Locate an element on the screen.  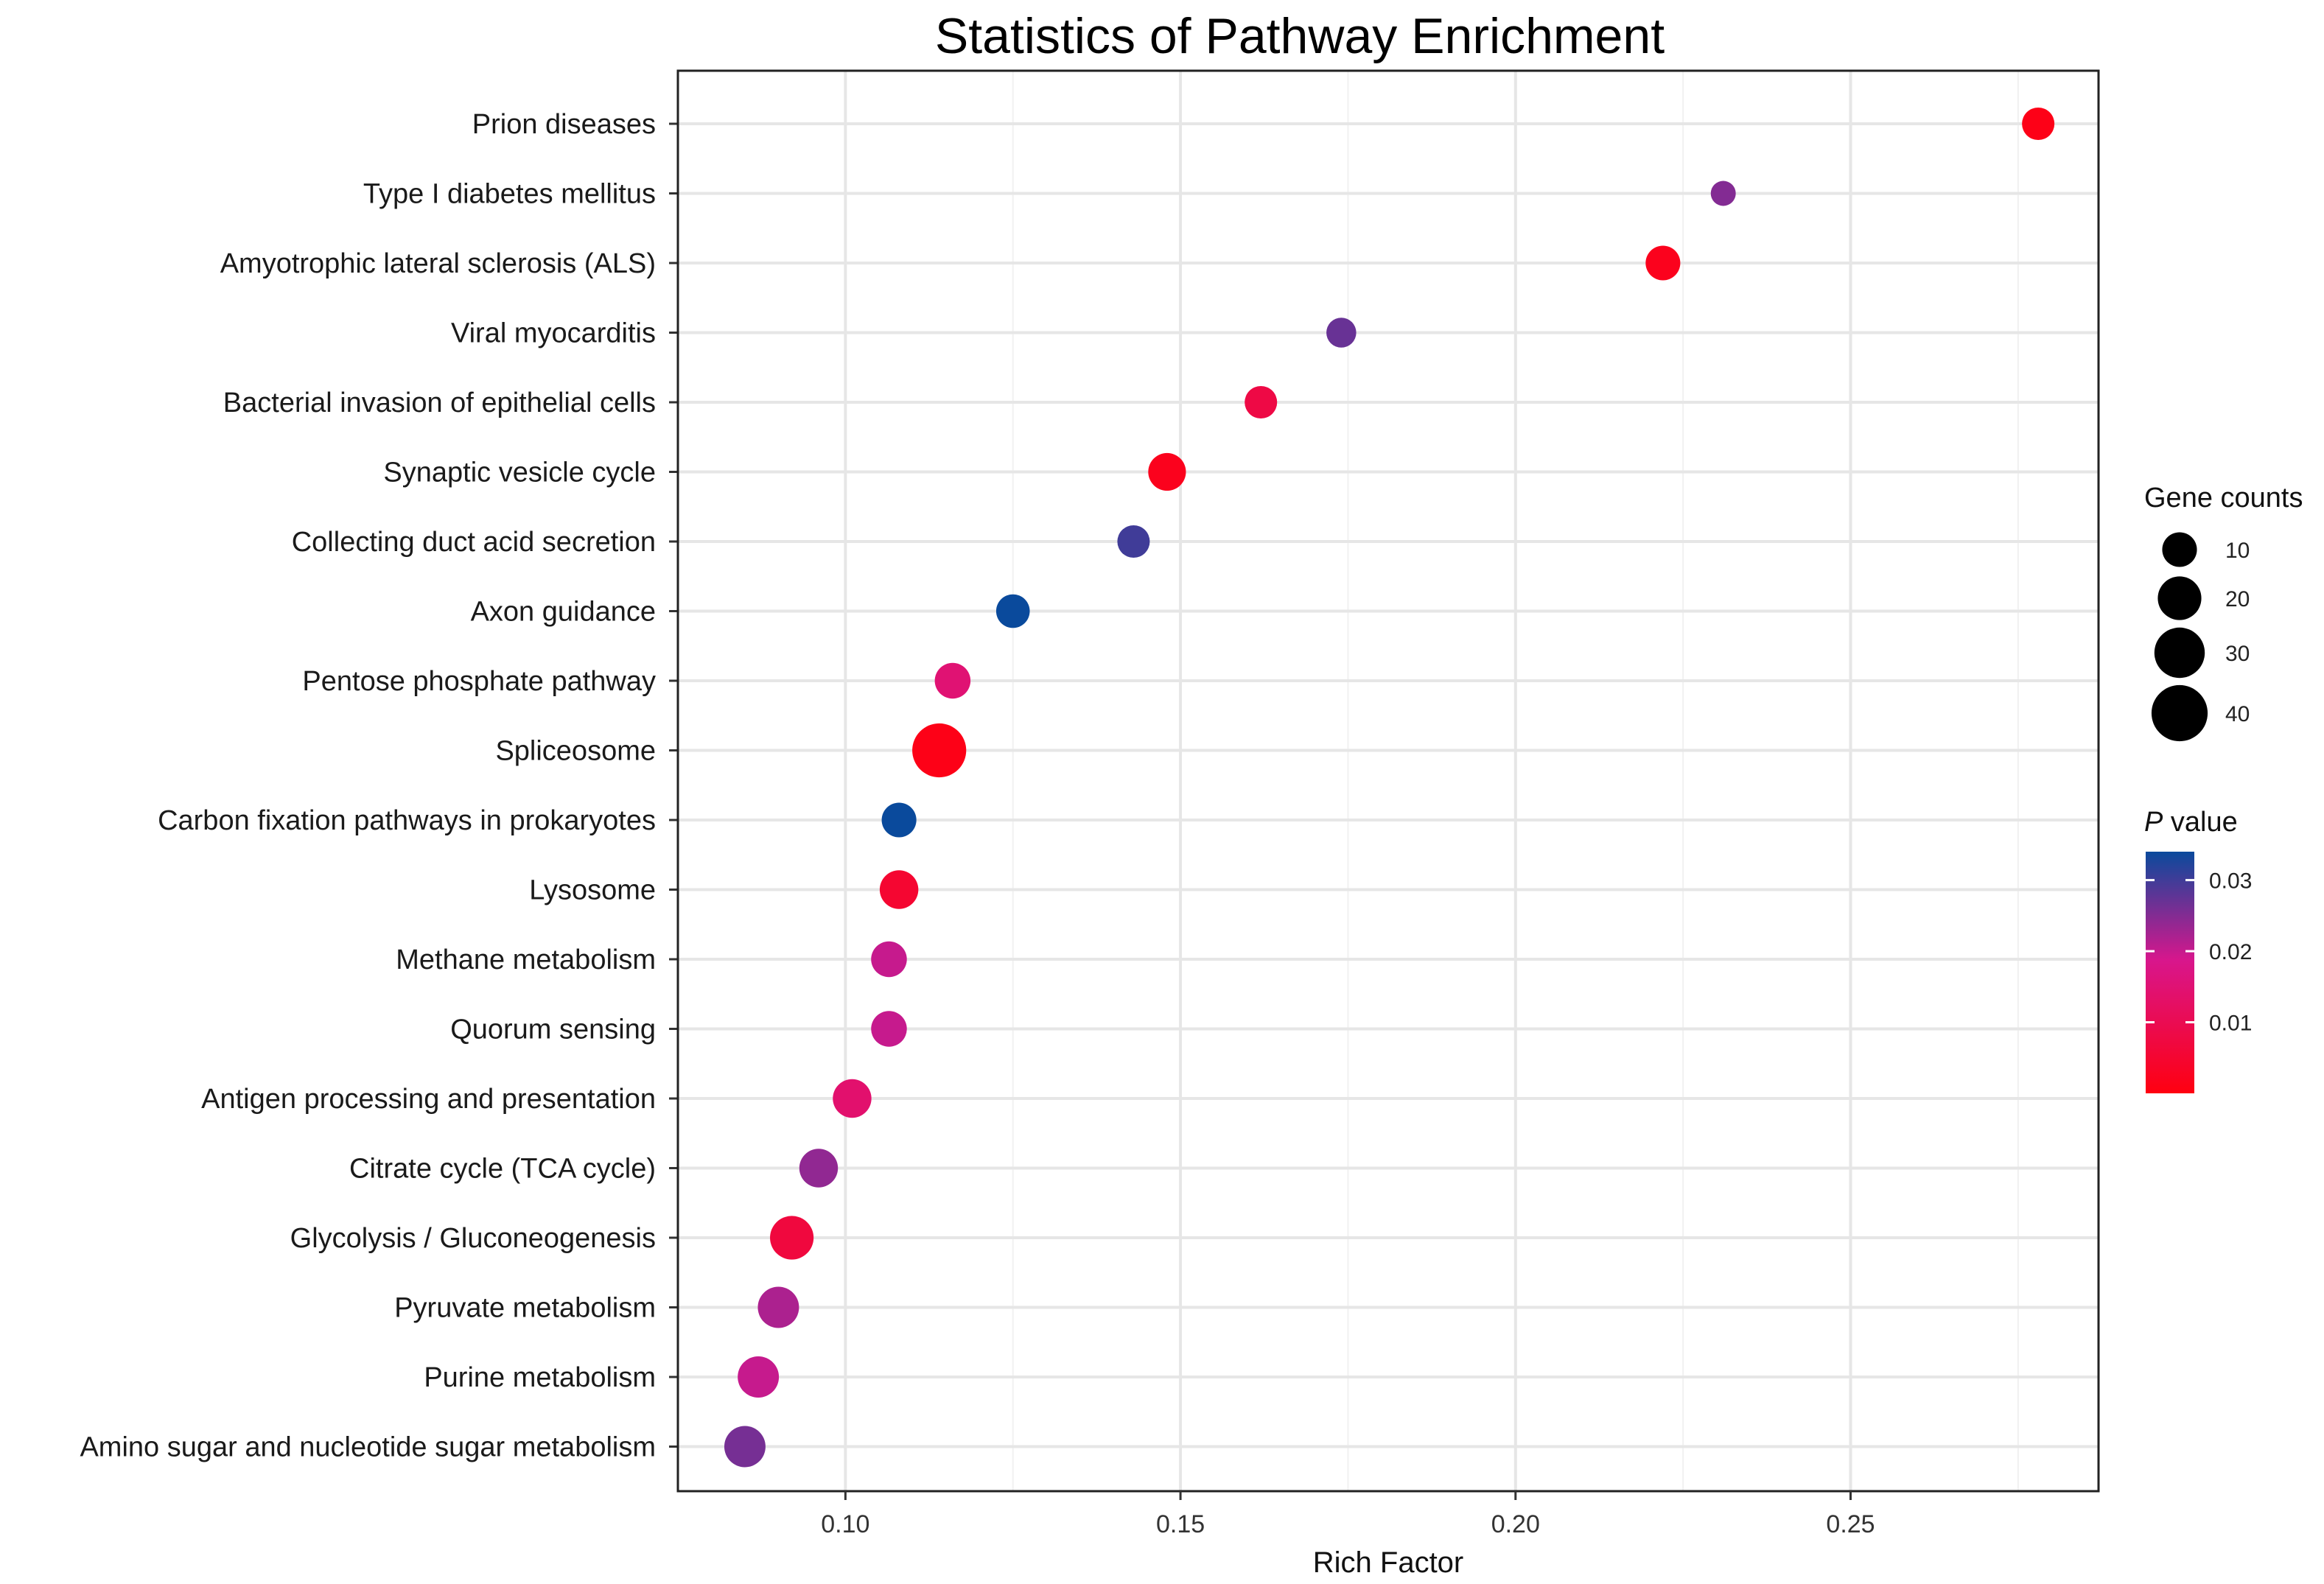
category-label: Axon guidance is located at coordinates (563, 612).